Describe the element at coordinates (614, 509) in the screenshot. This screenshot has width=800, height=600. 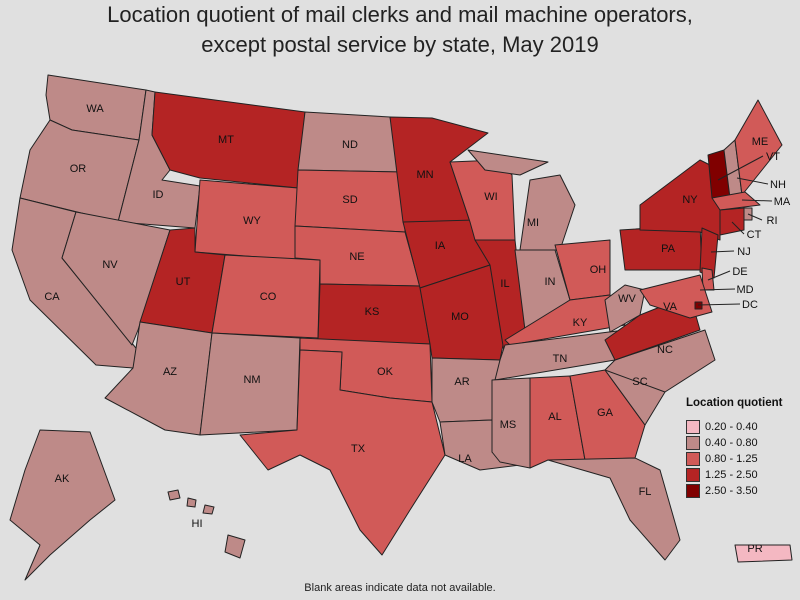
I see `state-fl` at that location.